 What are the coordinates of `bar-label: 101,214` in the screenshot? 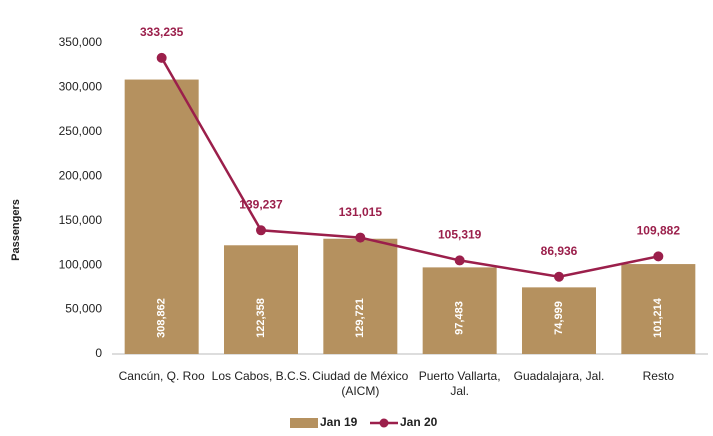 It's located at (658, 317).